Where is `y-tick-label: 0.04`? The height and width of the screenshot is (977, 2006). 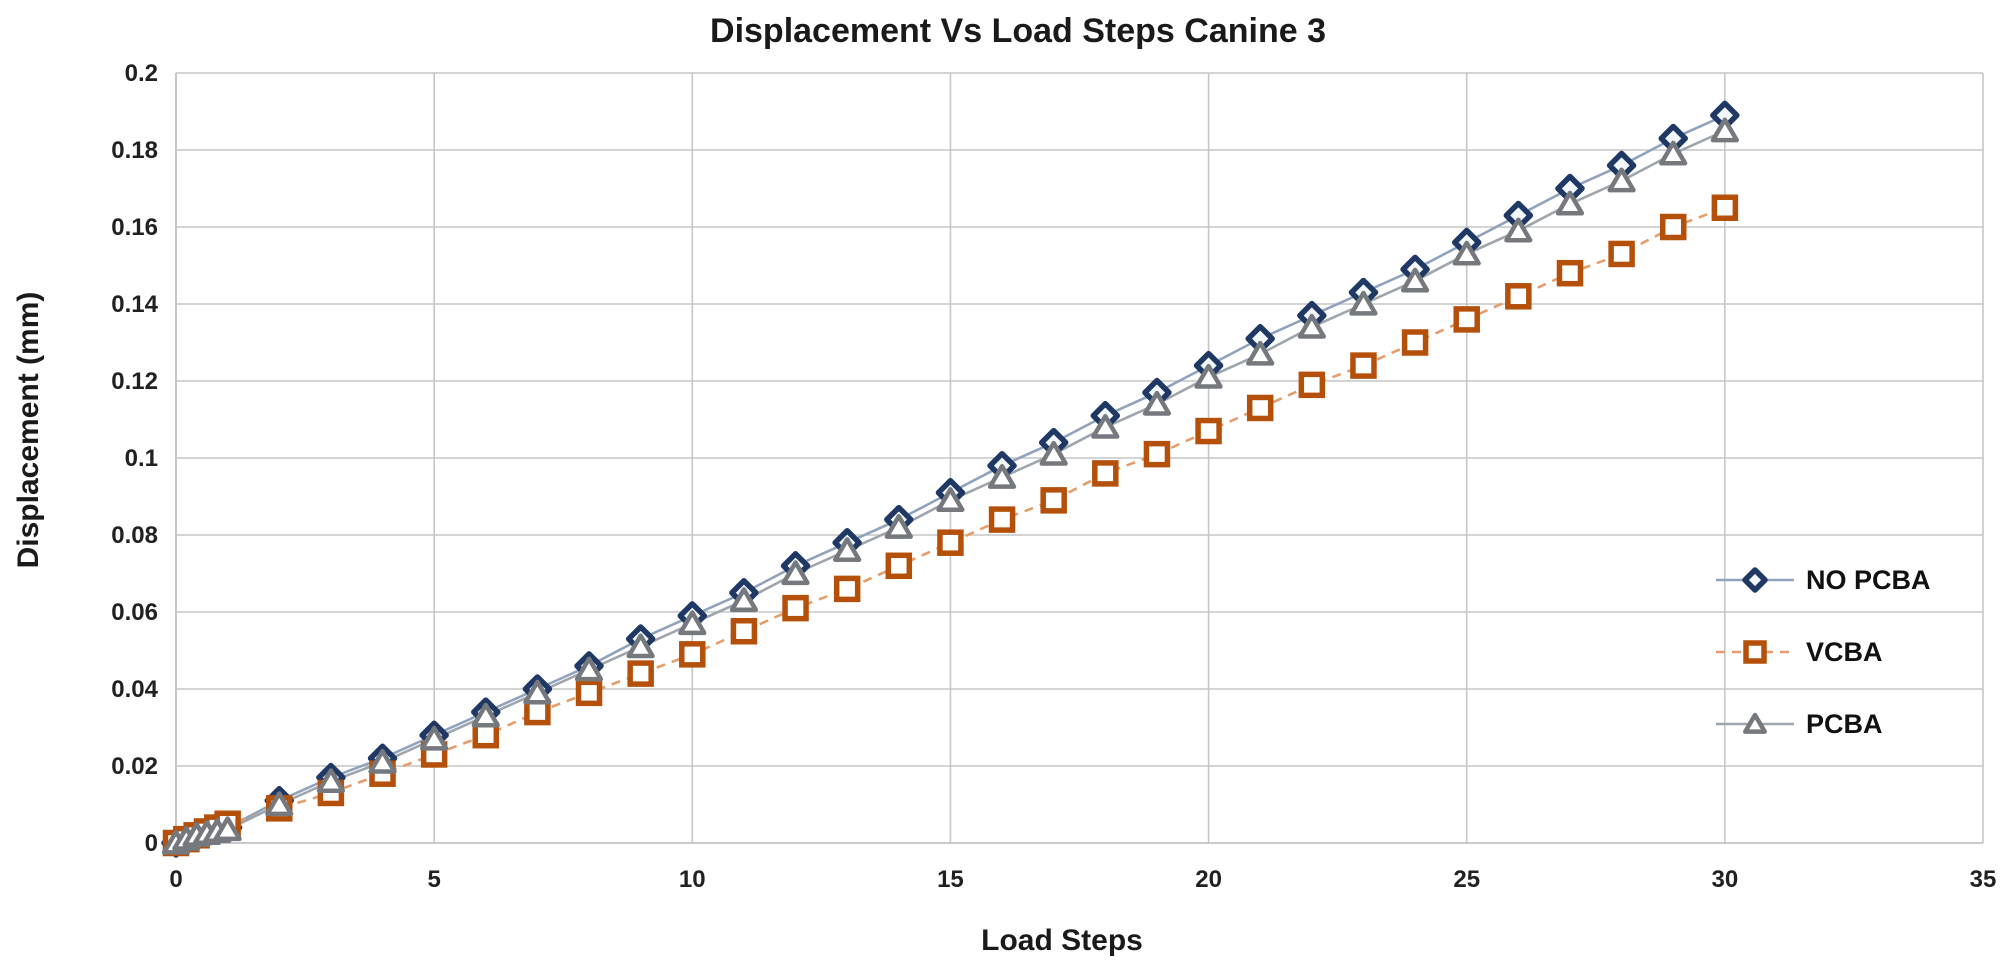
y-tick-label: 0.04 is located at coordinates (134, 689).